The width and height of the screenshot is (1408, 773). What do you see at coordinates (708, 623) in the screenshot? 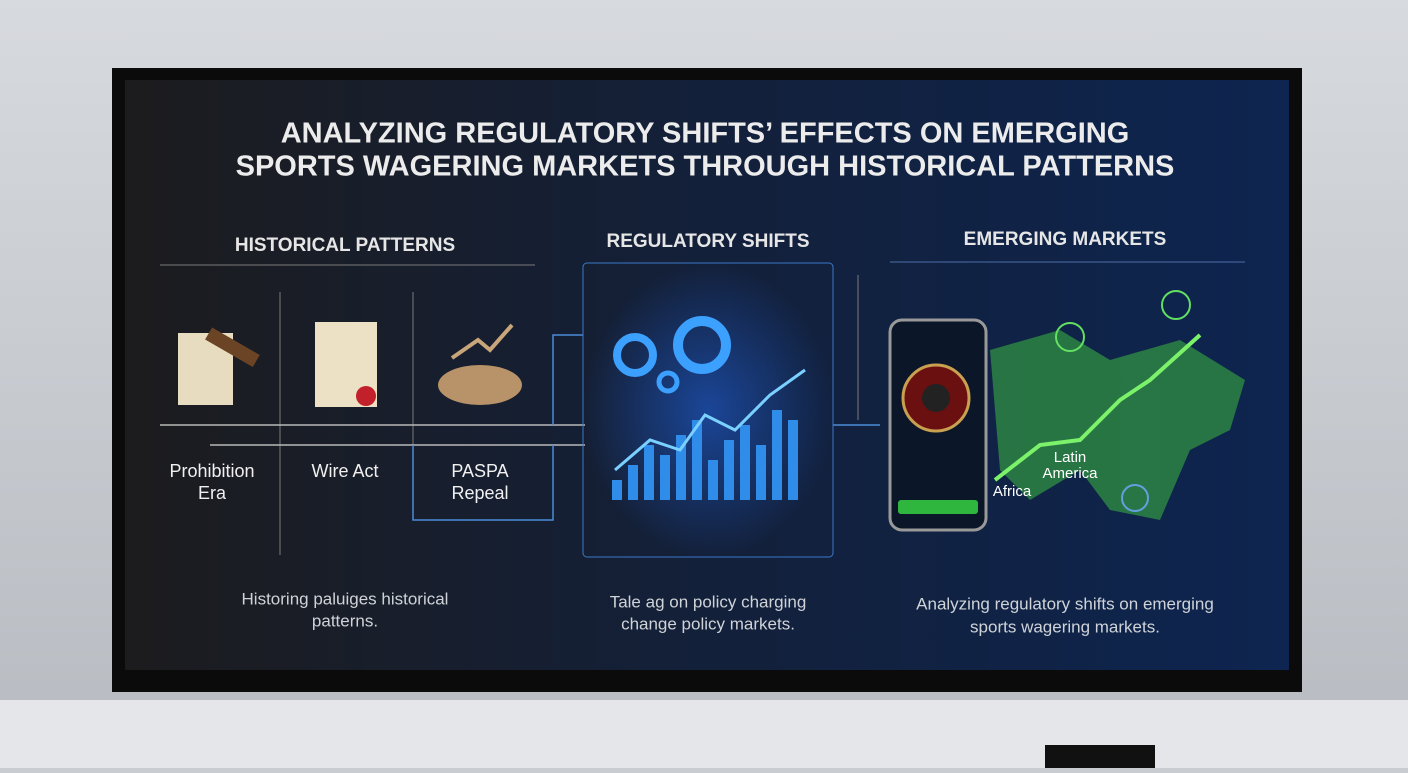
I see `caption: change policy markets.` at bounding box center [708, 623].